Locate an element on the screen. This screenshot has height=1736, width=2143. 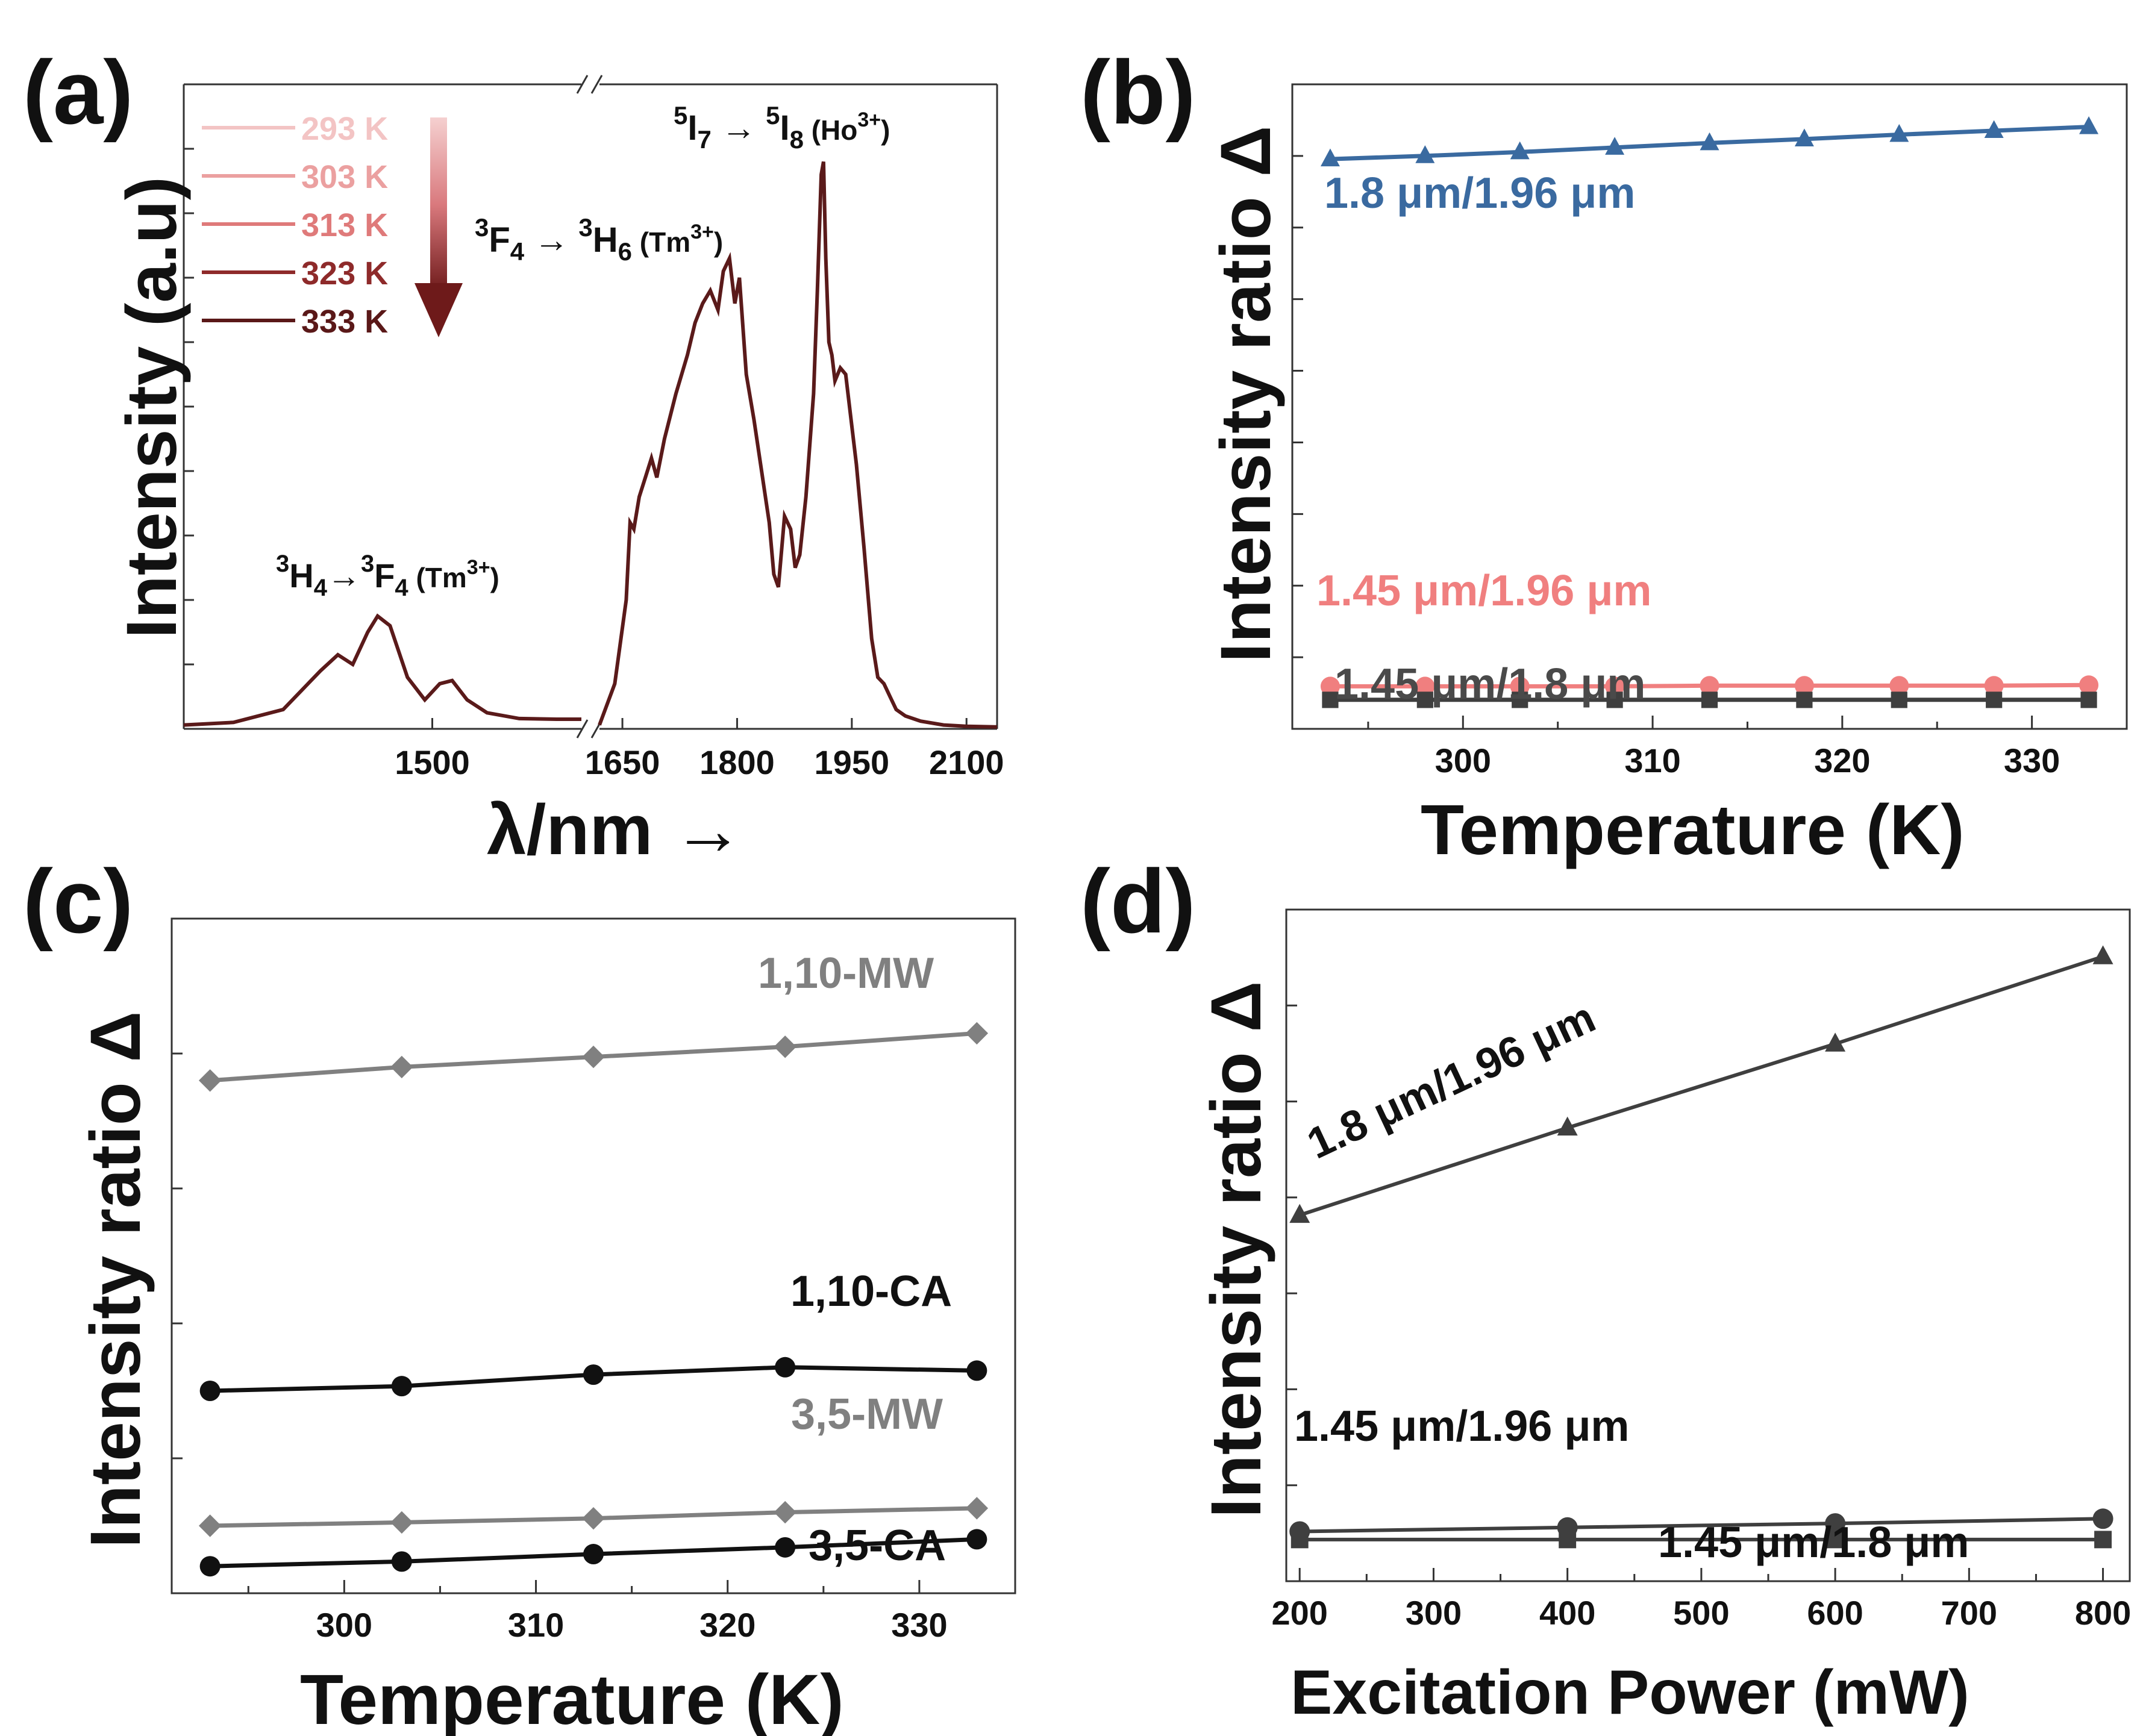
panel-a-y-ticks is located at coordinates (189, 374).